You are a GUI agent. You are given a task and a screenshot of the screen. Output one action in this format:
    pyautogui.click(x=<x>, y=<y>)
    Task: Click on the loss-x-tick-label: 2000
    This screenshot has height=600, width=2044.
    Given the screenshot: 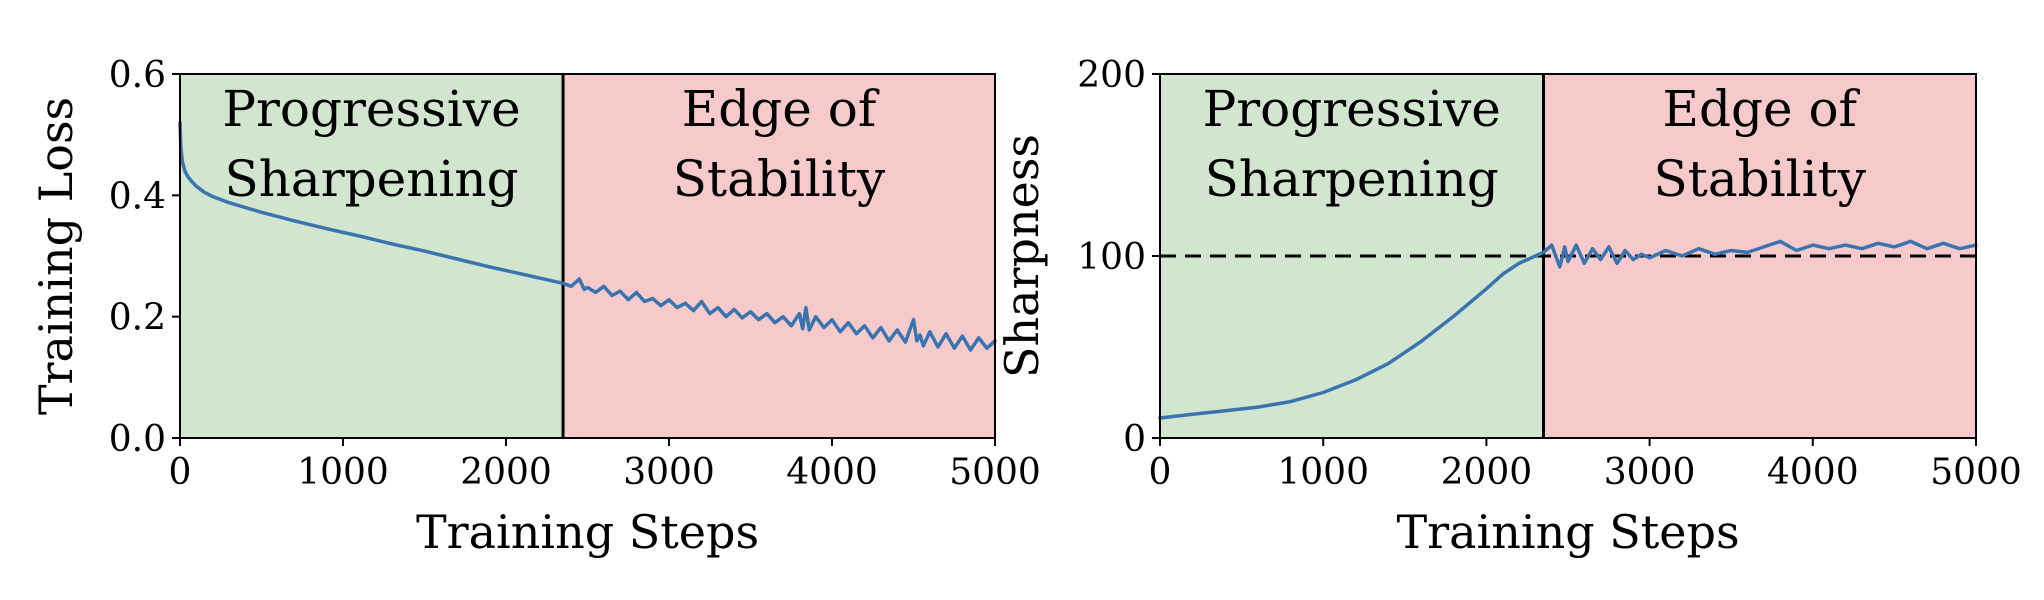 What is the action you would take?
    pyautogui.click(x=506, y=472)
    